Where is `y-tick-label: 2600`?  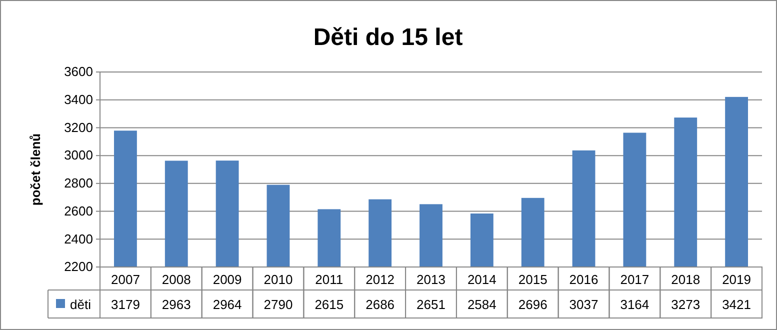
y-tick-label: 2600 is located at coordinates (78, 210).